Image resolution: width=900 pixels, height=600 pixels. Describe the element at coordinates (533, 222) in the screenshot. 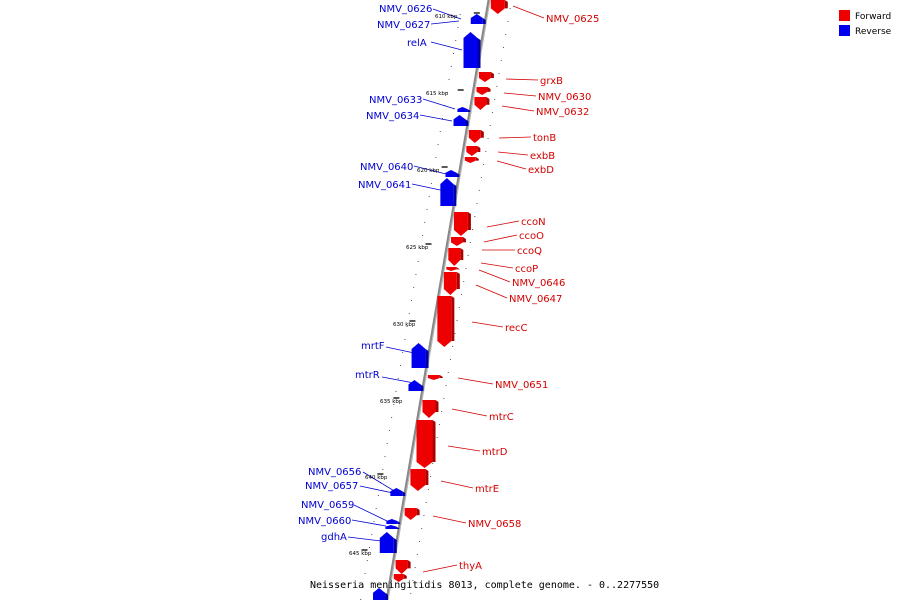

I see `gene-label-forward: ccoN` at that location.